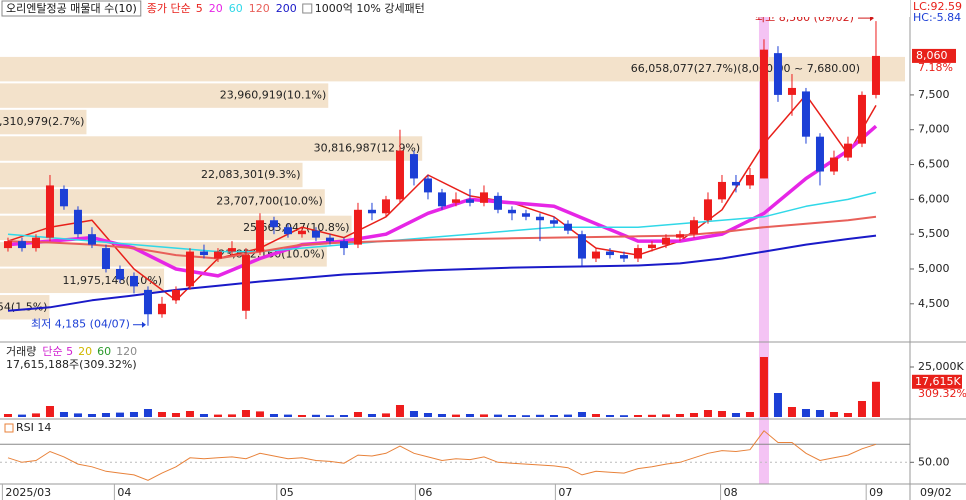 The image size is (966, 500). Describe the element at coordinates (934, 94) in the screenshot. I see `y-tick-label: 7,500` at that location.